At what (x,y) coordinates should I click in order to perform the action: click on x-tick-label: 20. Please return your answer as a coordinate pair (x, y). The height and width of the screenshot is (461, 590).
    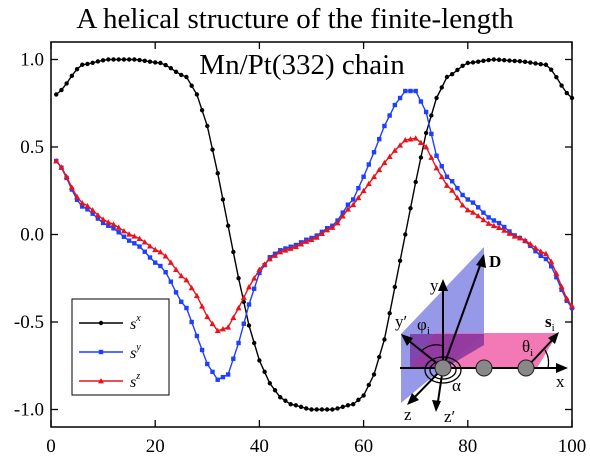
    Looking at the image, I should click on (155, 446).